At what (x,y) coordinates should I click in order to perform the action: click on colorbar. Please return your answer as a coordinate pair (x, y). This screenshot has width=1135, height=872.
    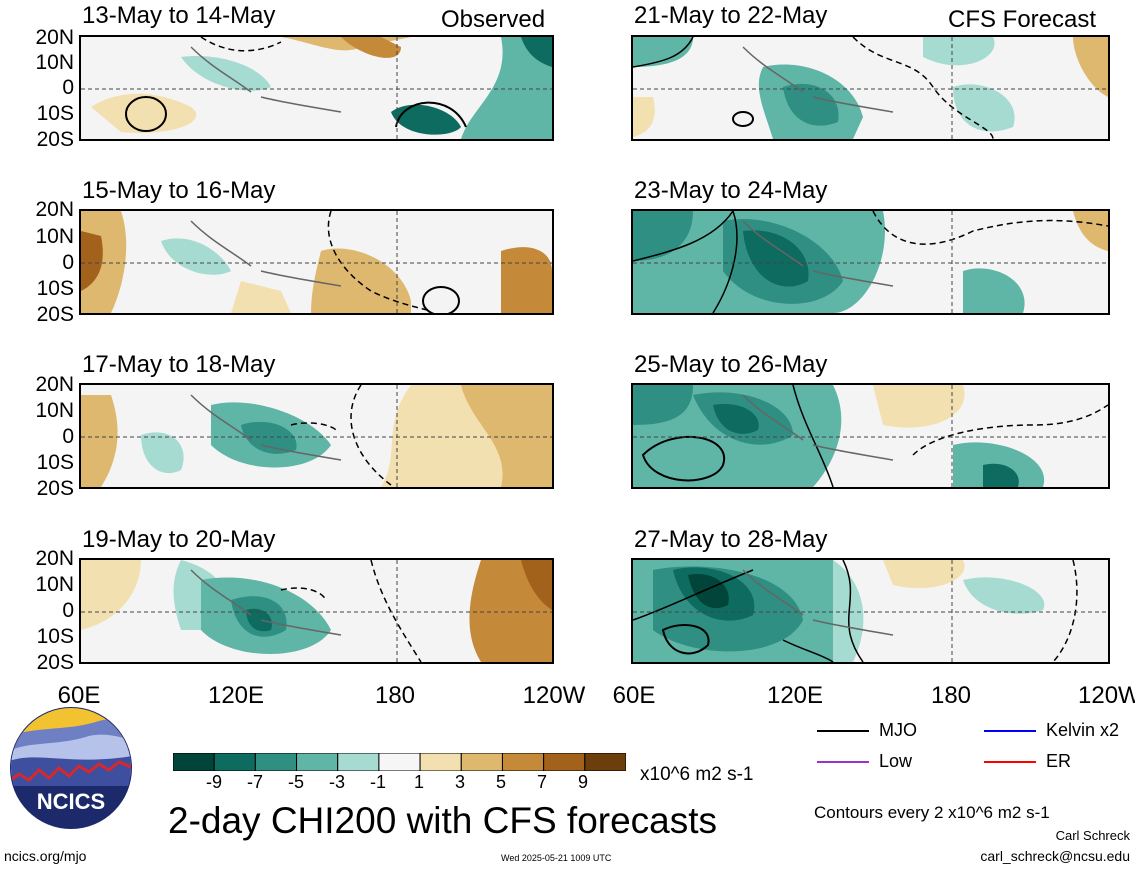
    Looking at the image, I should click on (399, 762).